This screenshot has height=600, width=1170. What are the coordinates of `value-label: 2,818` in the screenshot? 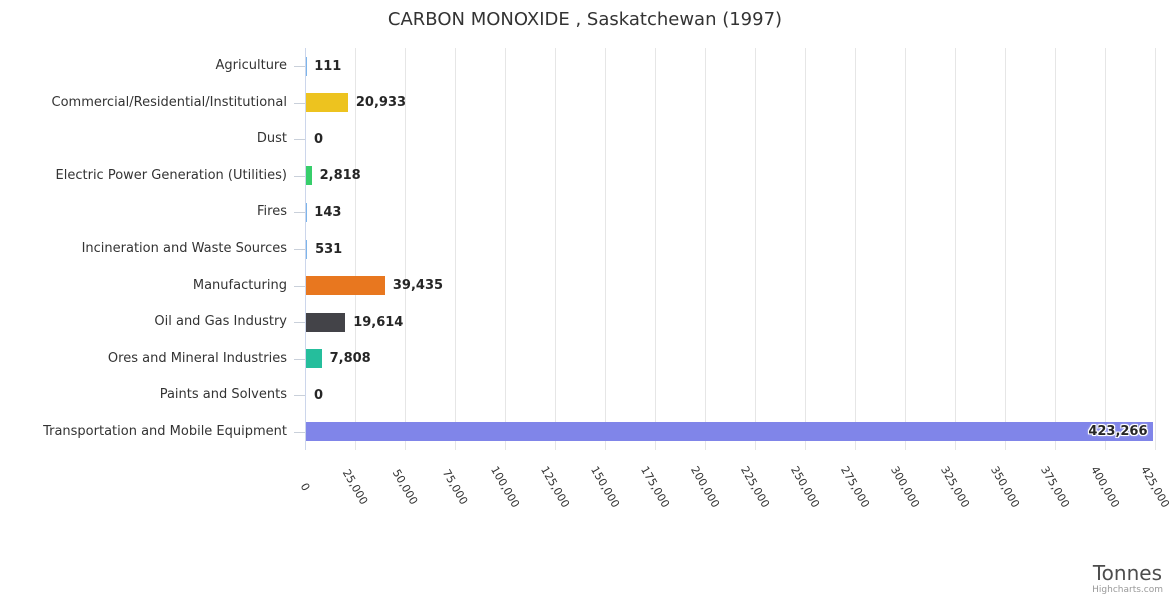 It's located at (340, 176).